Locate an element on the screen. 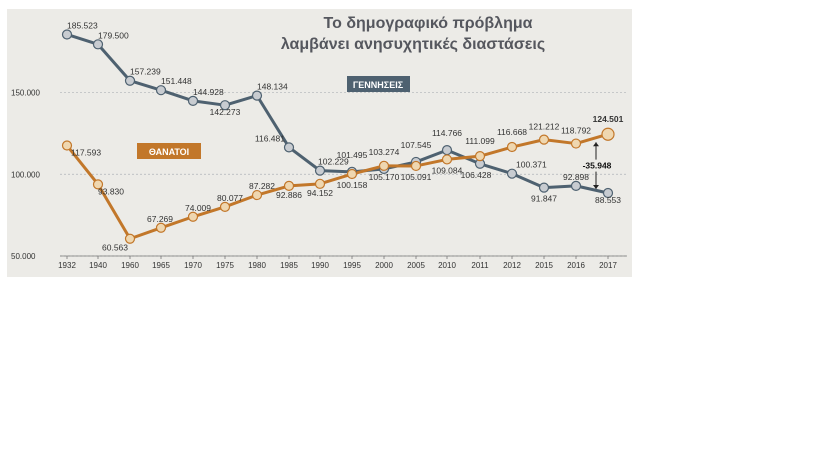 The height and width of the screenshot is (460, 819). births-legend-box is located at coordinates (378, 84).